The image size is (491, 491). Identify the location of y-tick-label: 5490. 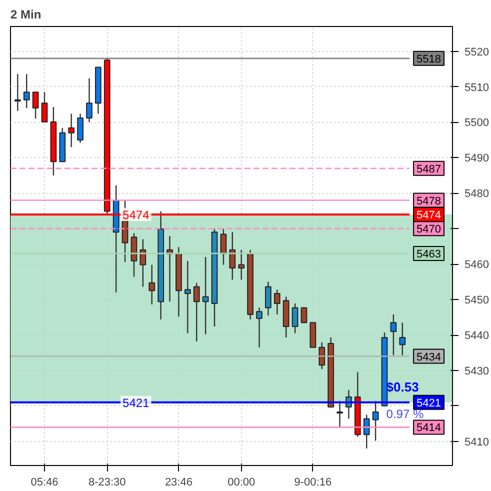
(476, 158).